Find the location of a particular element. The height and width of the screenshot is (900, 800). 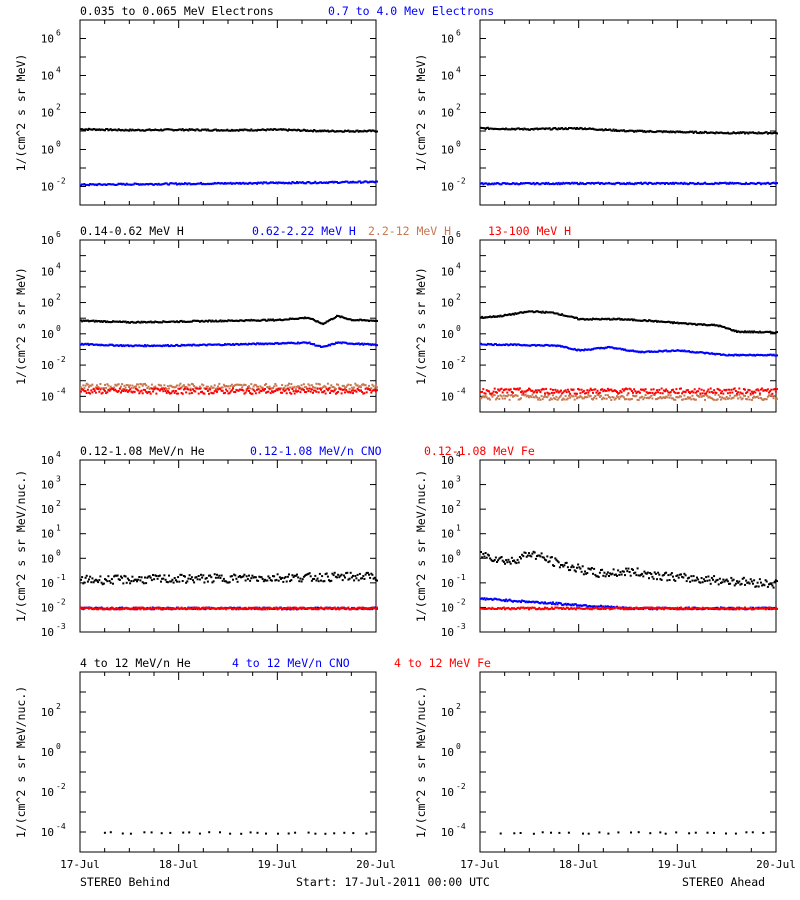

panel-title-2-4: 13-100 MeV H is located at coordinates (529, 231).